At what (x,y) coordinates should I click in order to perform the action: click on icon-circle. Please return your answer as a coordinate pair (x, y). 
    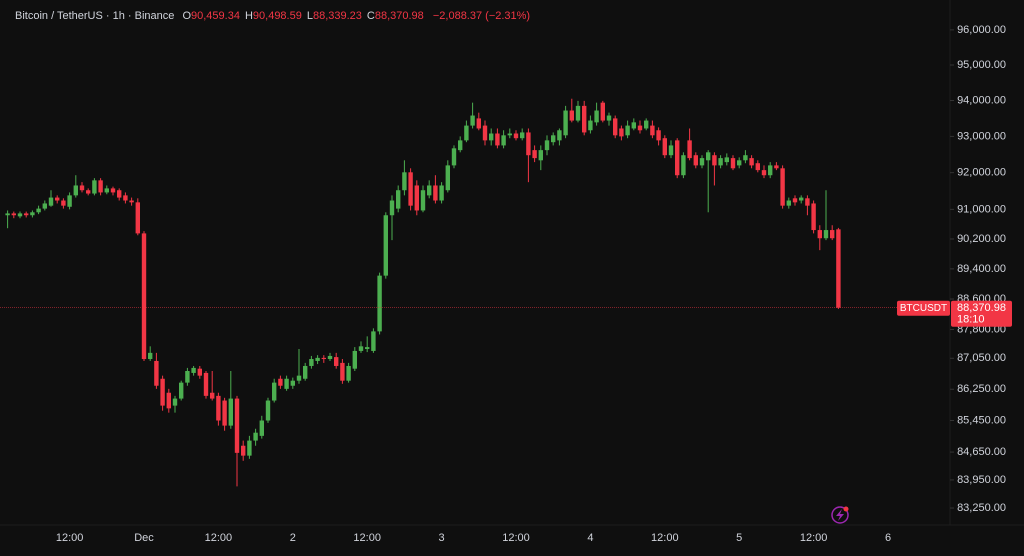
    Looking at the image, I should click on (840, 515).